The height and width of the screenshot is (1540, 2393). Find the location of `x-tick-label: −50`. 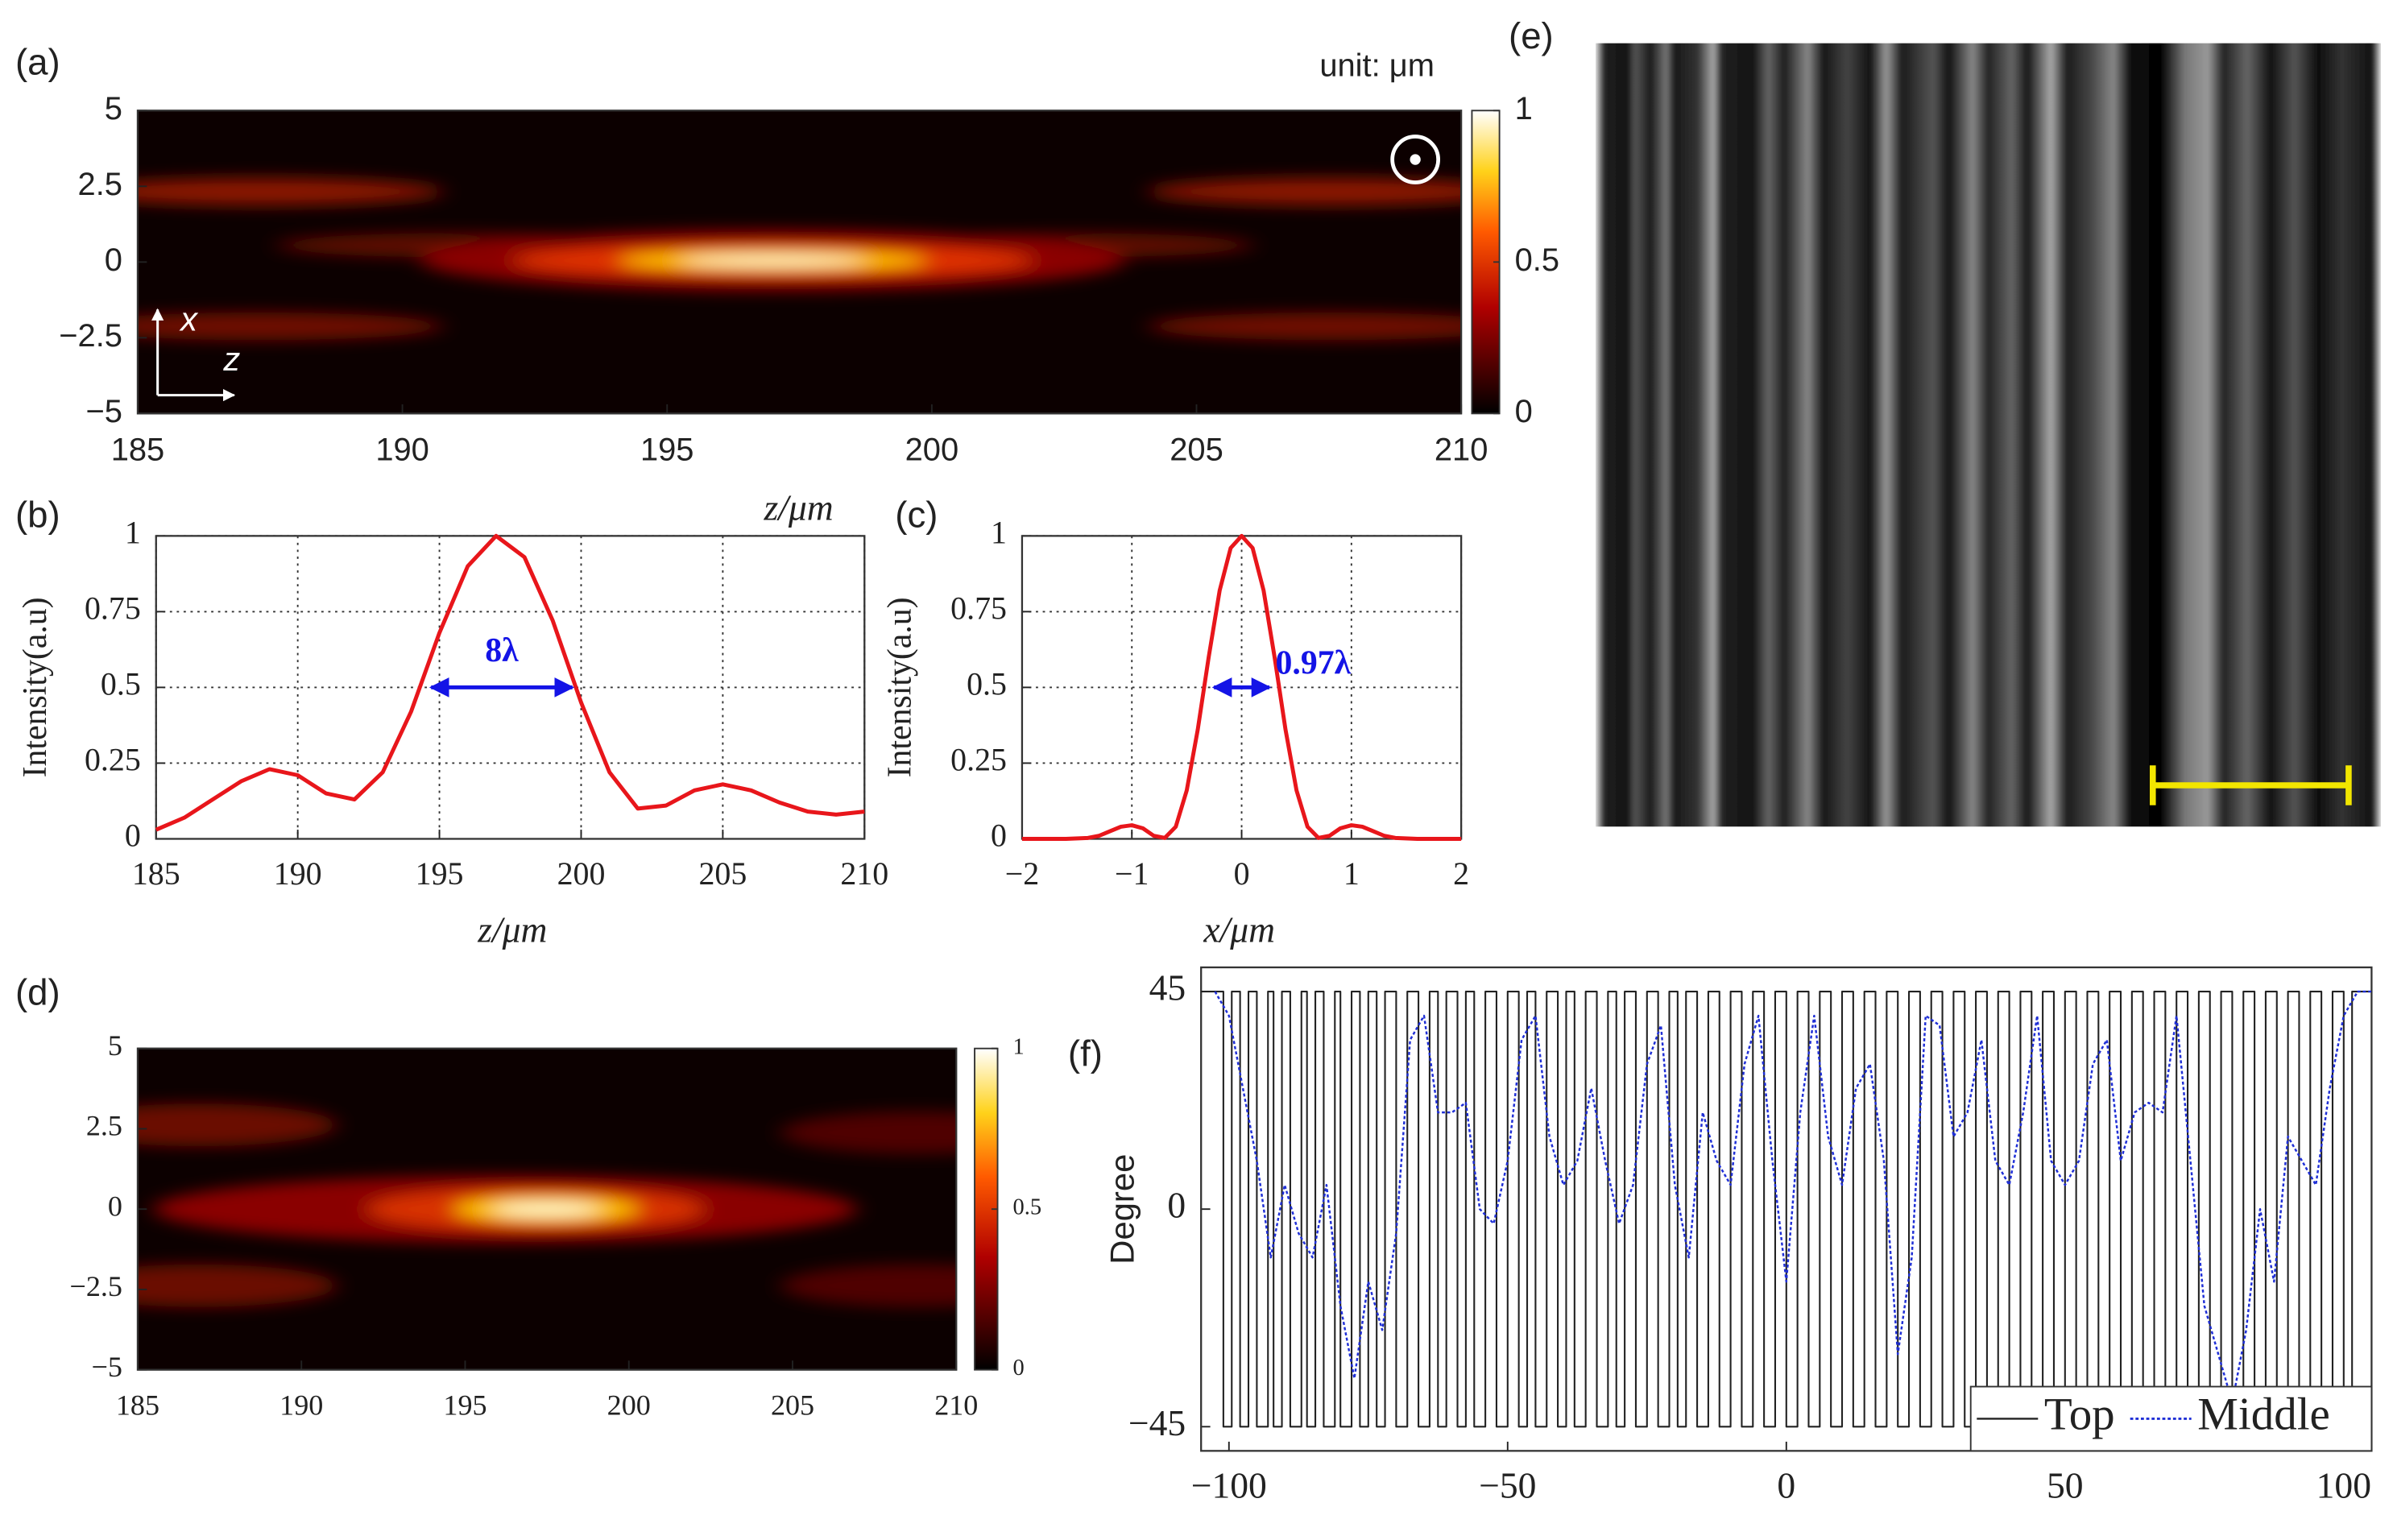

x-tick-label: −50 is located at coordinates (1507, 1484).